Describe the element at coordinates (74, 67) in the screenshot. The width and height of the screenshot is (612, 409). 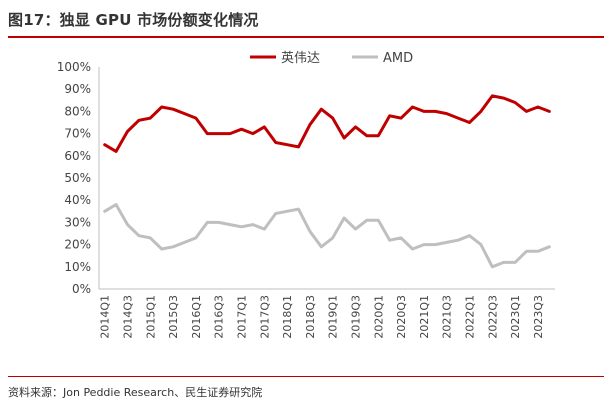
I see `y-tick-label: 100%` at that location.